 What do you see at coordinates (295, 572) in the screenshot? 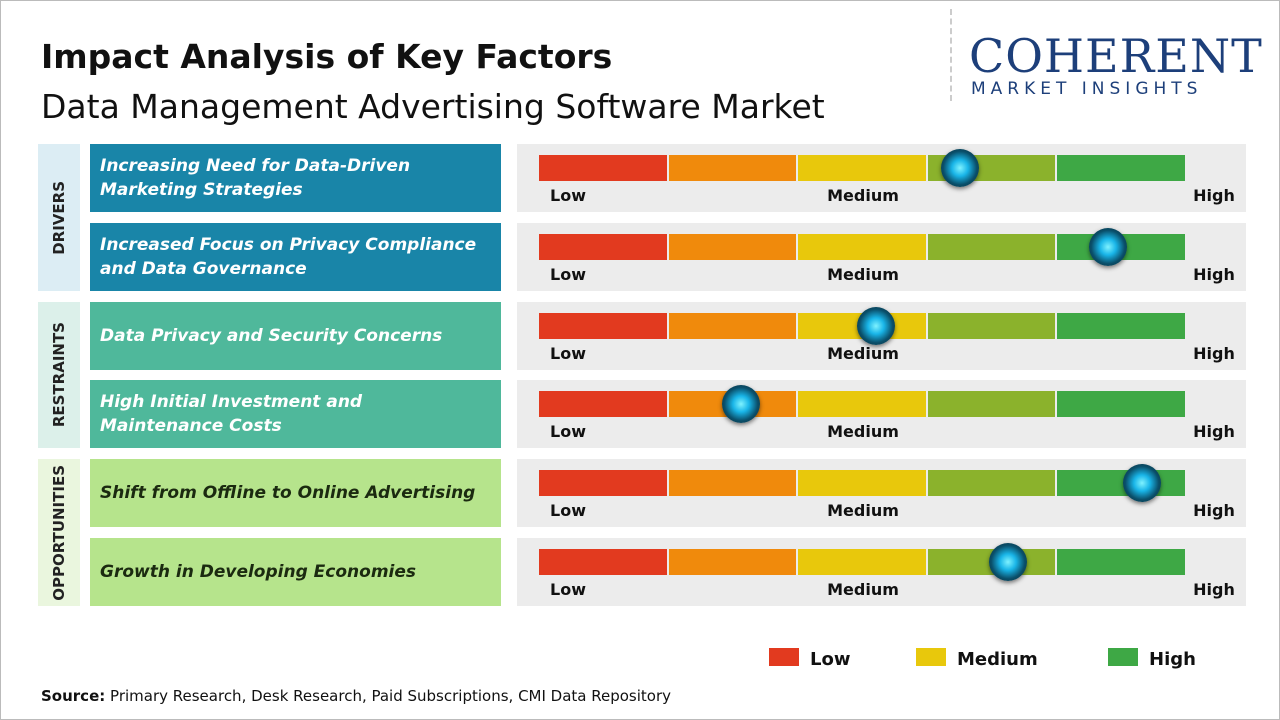
I see `factor: Growth in Developing Economies` at bounding box center [295, 572].